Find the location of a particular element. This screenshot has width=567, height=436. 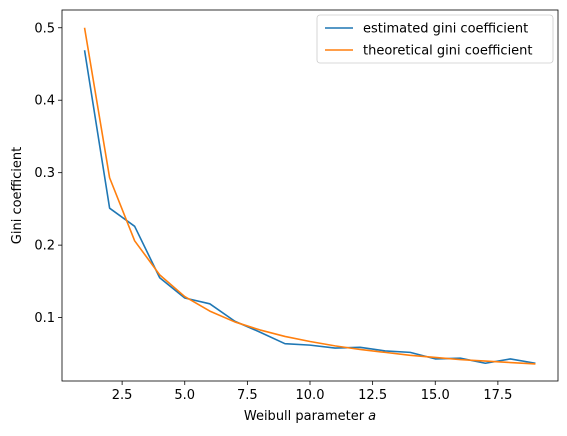

x-axis-ticks: 2.5 5.0 7.5 10.0 12.5 15.0 17.5 is located at coordinates (312, 392).